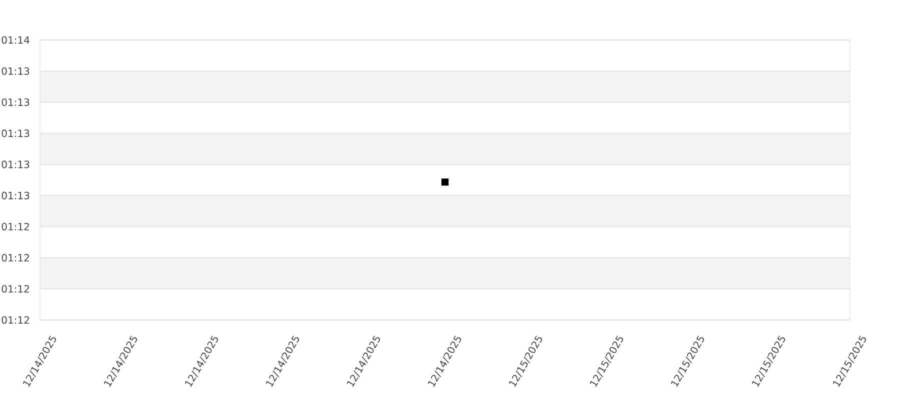 This screenshot has height=400, width=900. Describe the element at coordinates (16, 40) in the screenshot. I see `y-tick-label: 01:14` at that location.